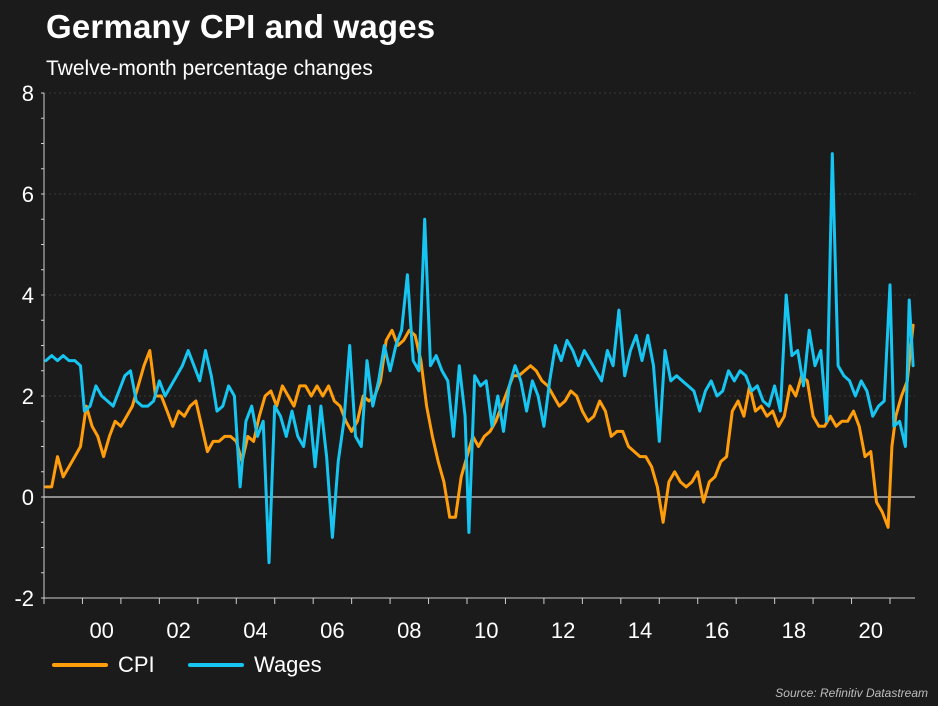  Describe the element at coordinates (871, 630) in the screenshot. I see `x-tick-label: 20` at that location.